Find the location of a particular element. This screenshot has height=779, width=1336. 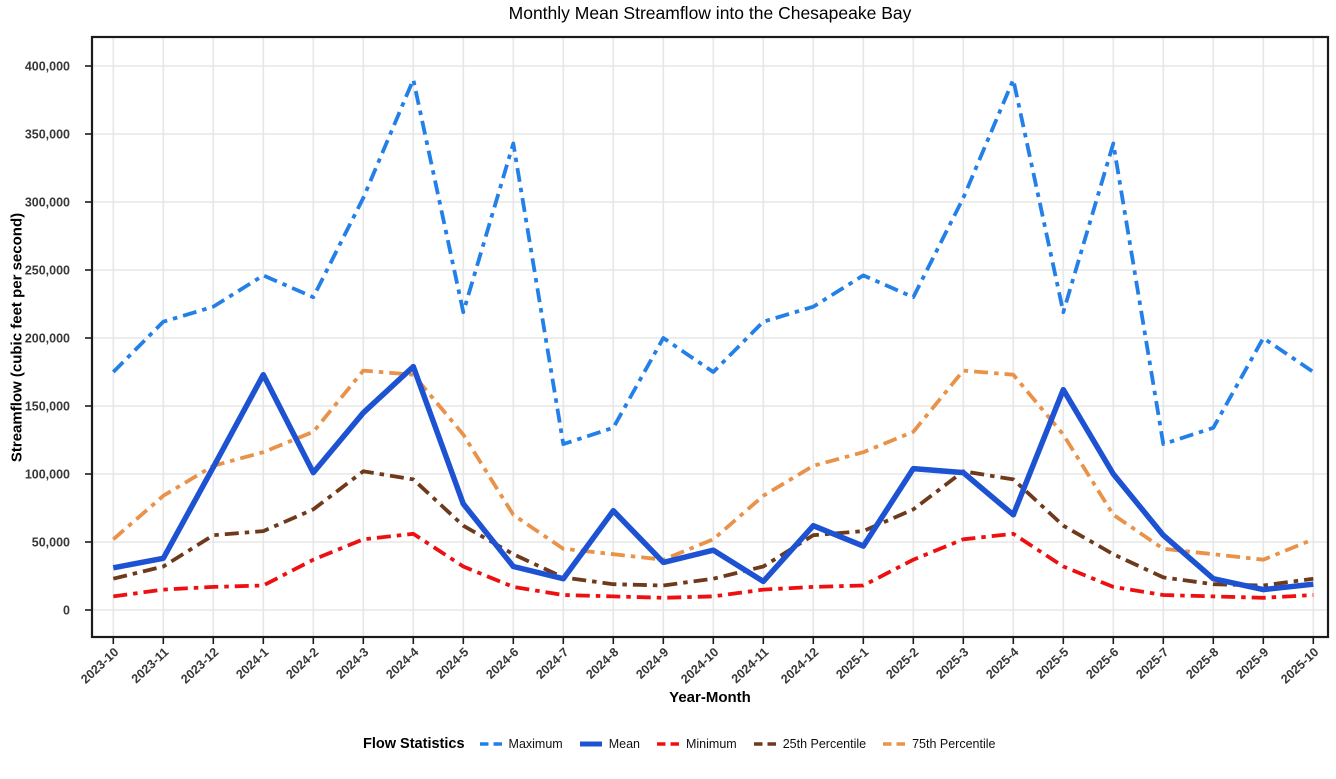

svg-text: 2025-9 is located at coordinates (1252, 663).